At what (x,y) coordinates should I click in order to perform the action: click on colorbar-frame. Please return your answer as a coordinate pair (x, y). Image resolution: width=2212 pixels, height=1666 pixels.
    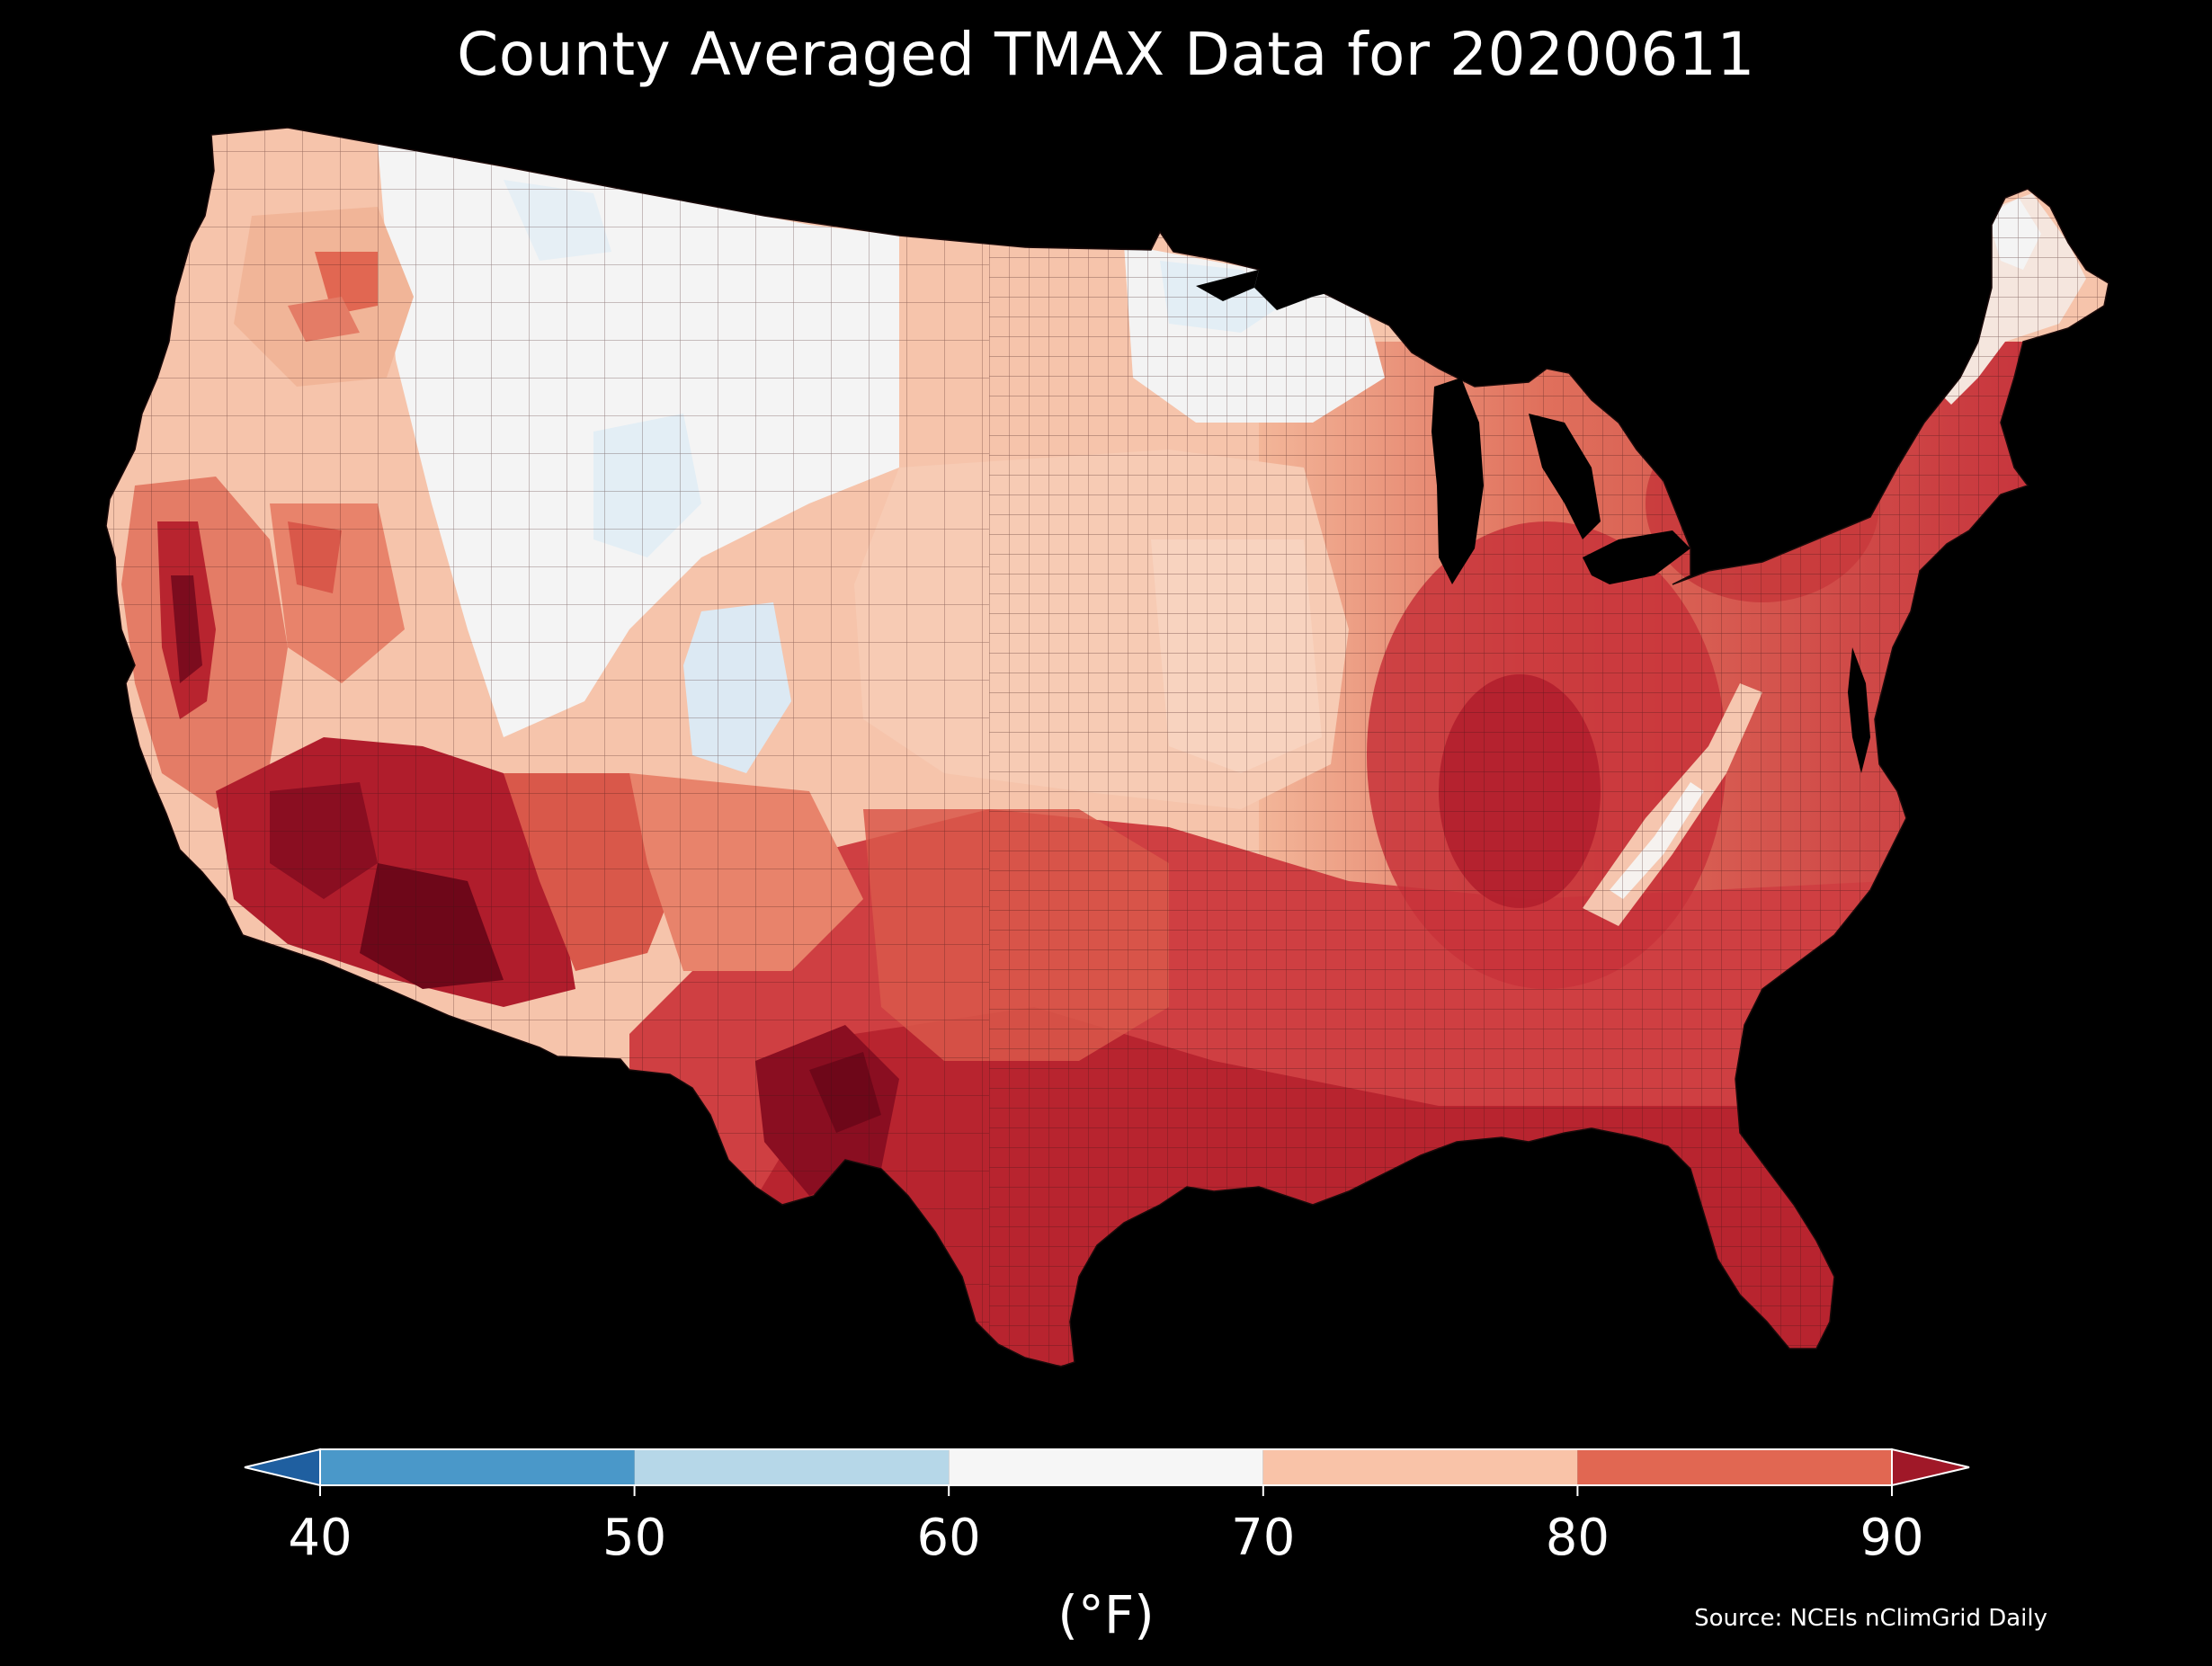
    Looking at the image, I should click on (1106, 1467).